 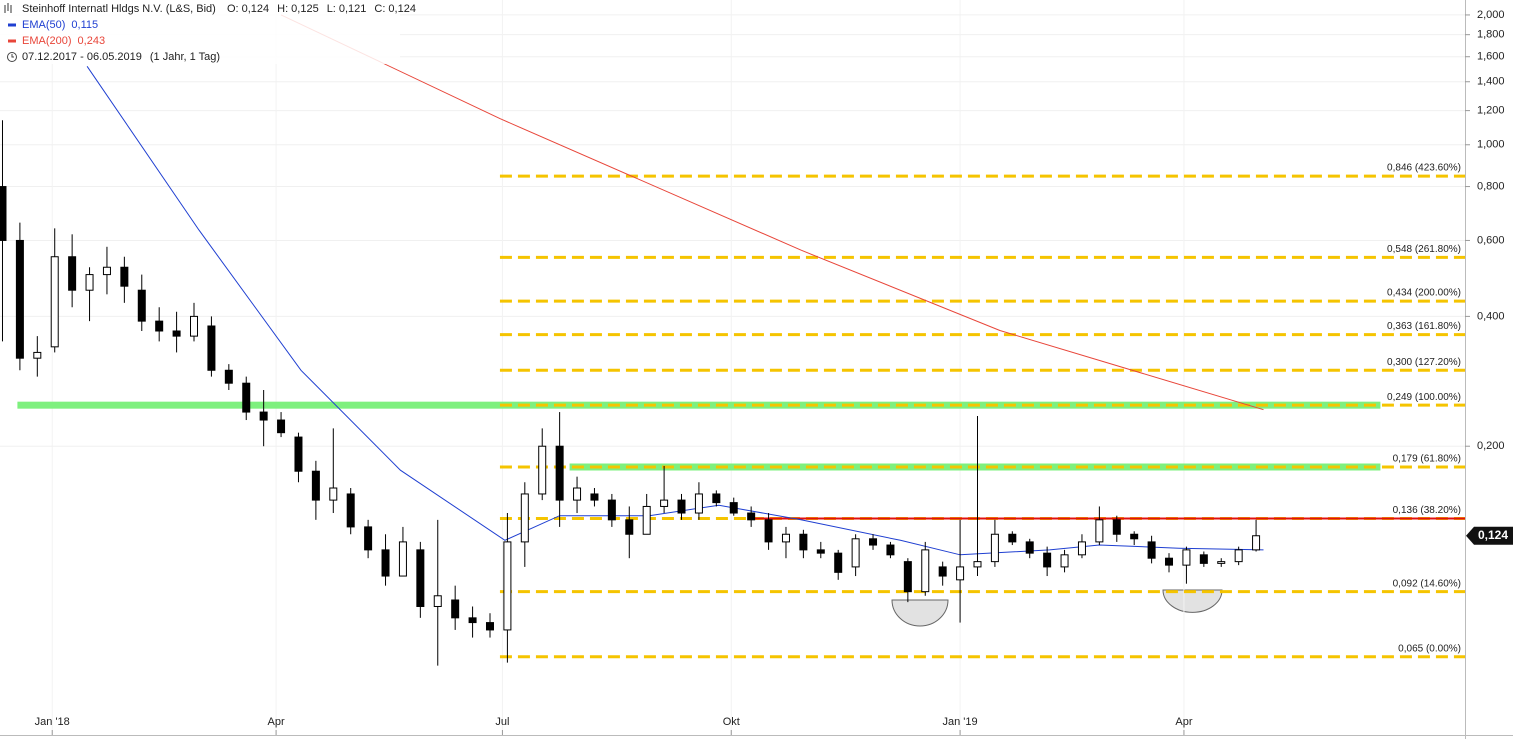 I want to click on fib-label: 0,249 (100.00%), so click(x=1424, y=397).